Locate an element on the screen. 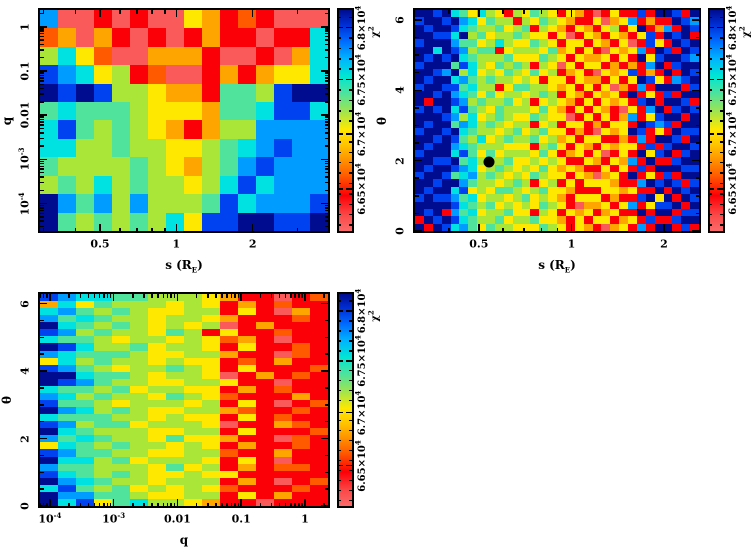  colorbar-tick-label: 6.7×104 is located at coordinates (731, 134).